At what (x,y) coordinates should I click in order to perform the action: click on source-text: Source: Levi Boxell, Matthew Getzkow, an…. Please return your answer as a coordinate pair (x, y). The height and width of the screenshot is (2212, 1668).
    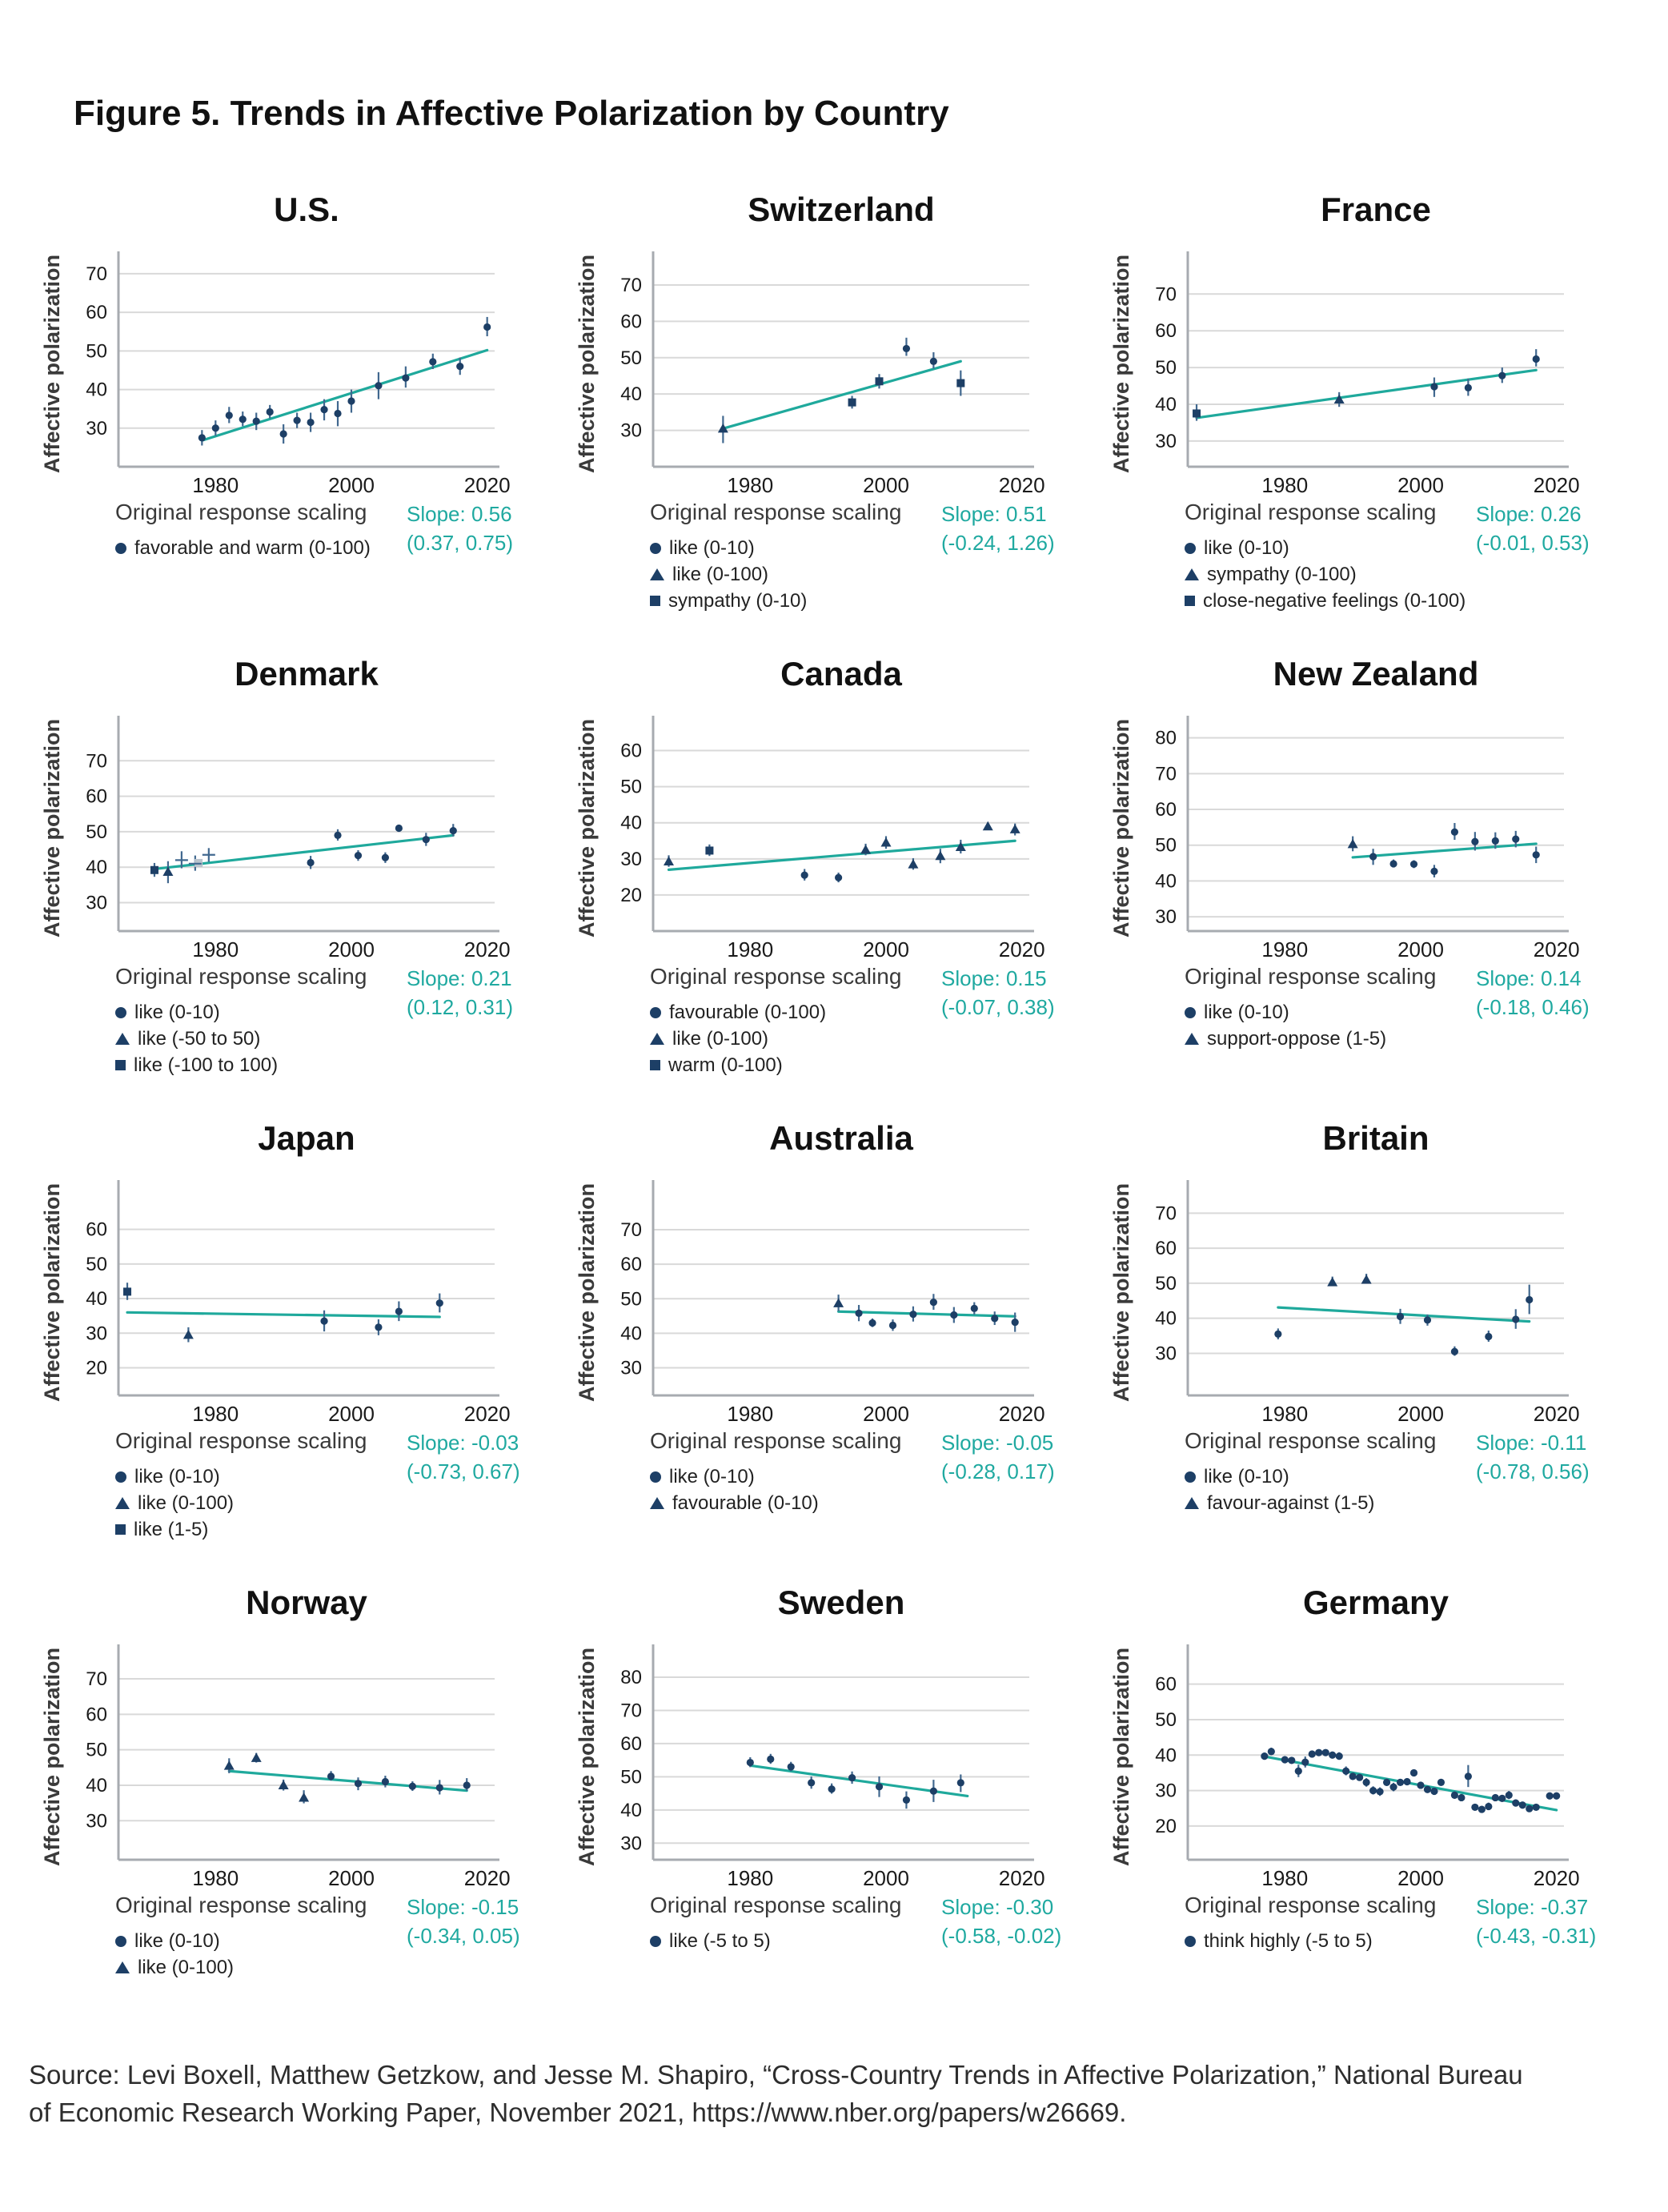
    Looking at the image, I should click on (826, 2094).